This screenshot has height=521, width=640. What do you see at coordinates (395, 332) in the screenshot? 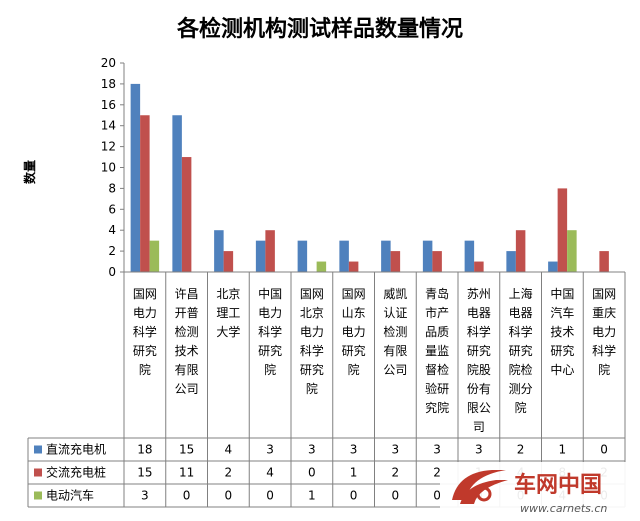
I see `category-label: 威凯认证检测有限公司` at bounding box center [395, 332].